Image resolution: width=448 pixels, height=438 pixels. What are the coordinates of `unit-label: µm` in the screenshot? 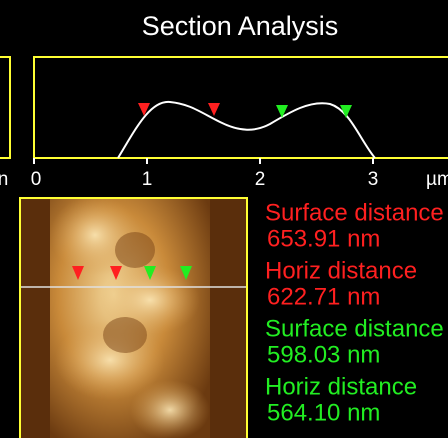 It's located at (437, 179).